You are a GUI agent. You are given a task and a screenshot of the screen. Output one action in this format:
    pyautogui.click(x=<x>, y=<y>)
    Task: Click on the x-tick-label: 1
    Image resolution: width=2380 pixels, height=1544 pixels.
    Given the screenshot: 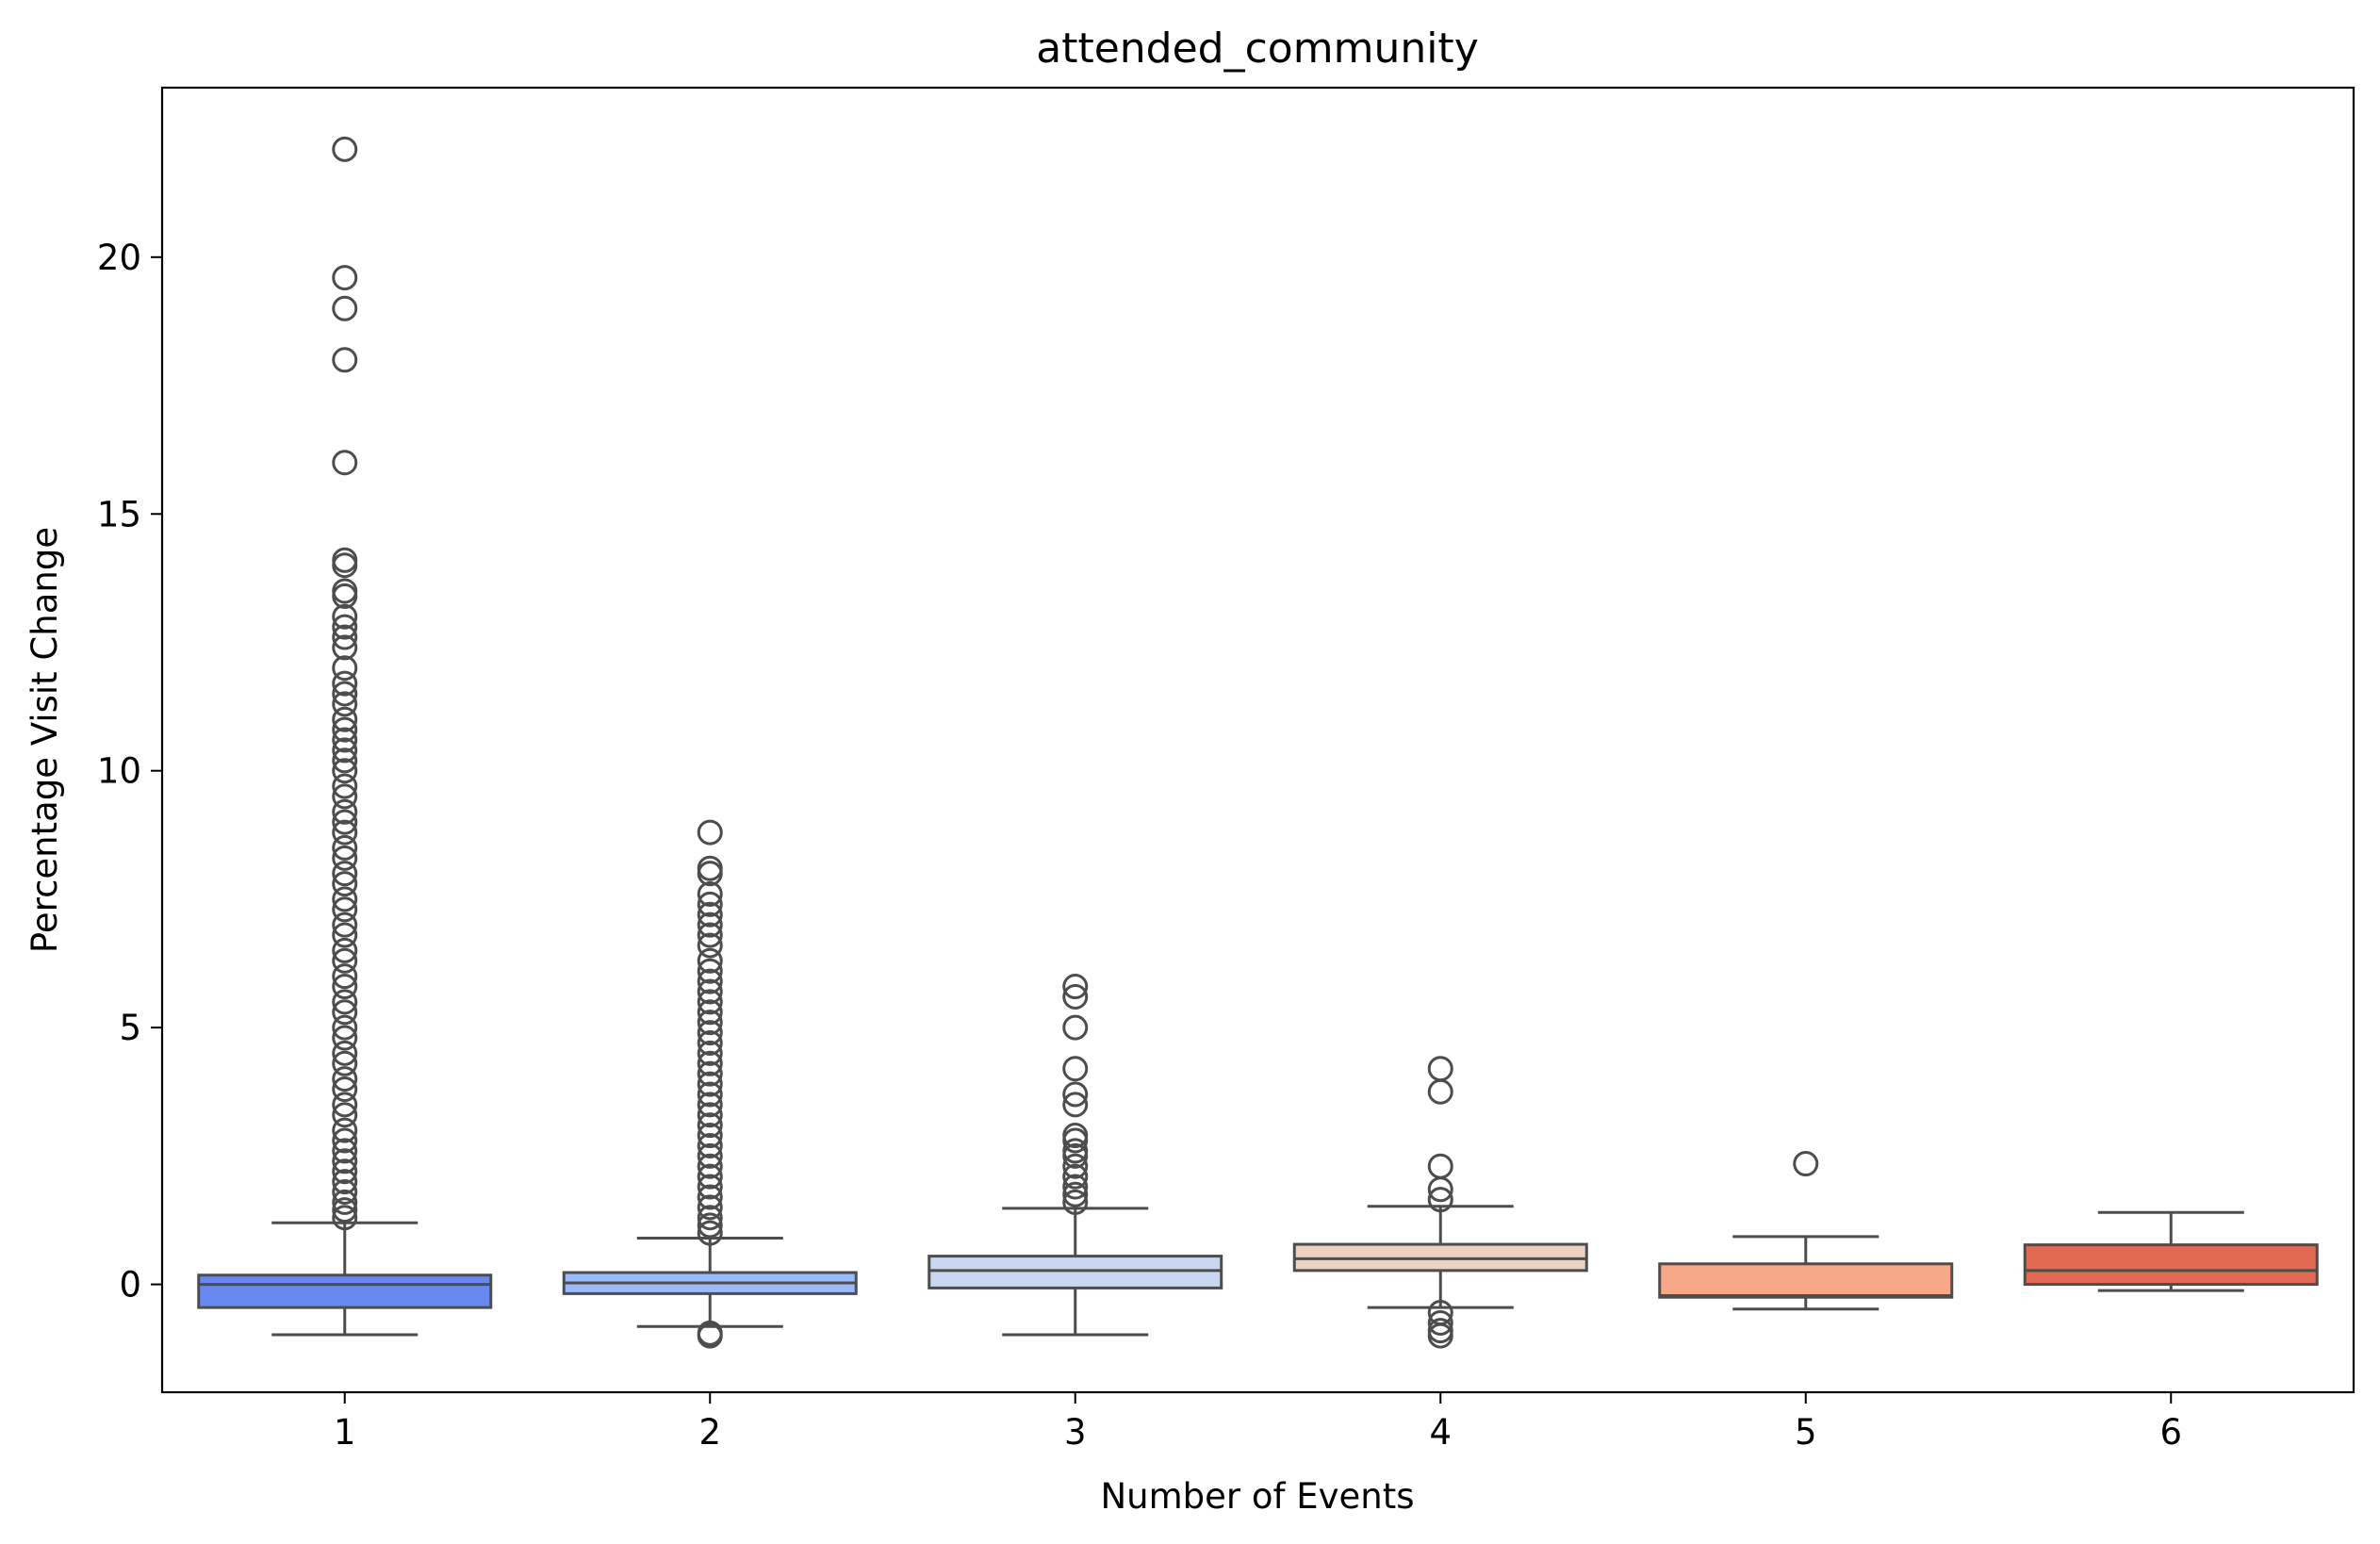 What is the action you would take?
    pyautogui.click(x=345, y=1432)
    